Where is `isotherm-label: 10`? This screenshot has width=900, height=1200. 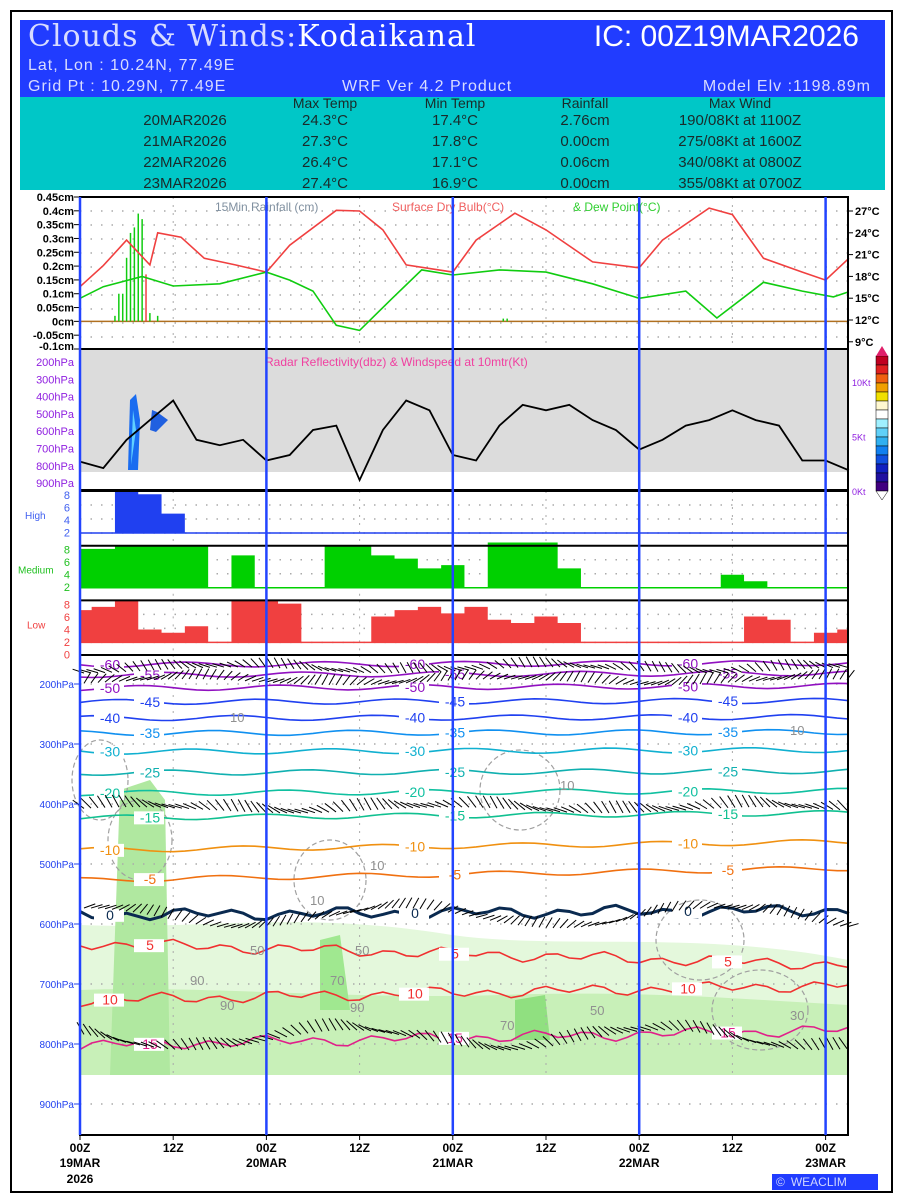 isotherm-label: 10 is located at coordinates (688, 988).